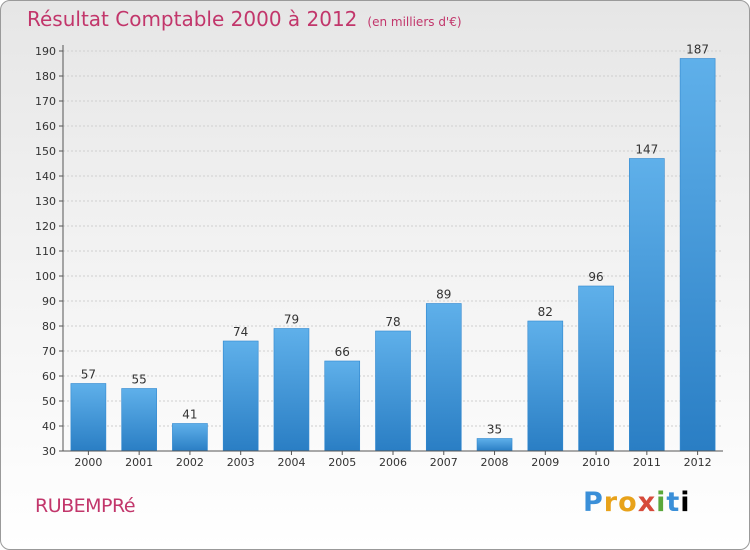  Describe the element at coordinates (88, 462) in the screenshot. I see `x-tick-label: 2000` at that location.